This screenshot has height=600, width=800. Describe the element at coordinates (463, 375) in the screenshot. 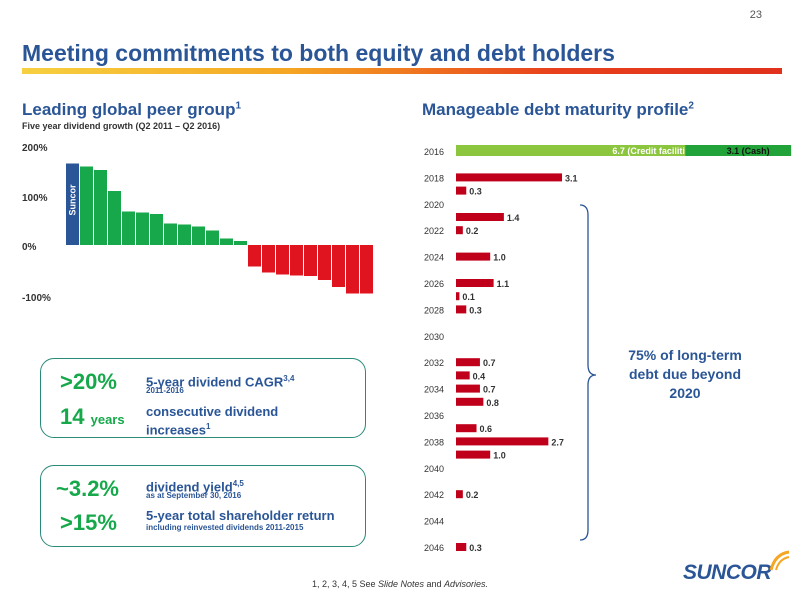

I see `debt-bar-2033` at that location.